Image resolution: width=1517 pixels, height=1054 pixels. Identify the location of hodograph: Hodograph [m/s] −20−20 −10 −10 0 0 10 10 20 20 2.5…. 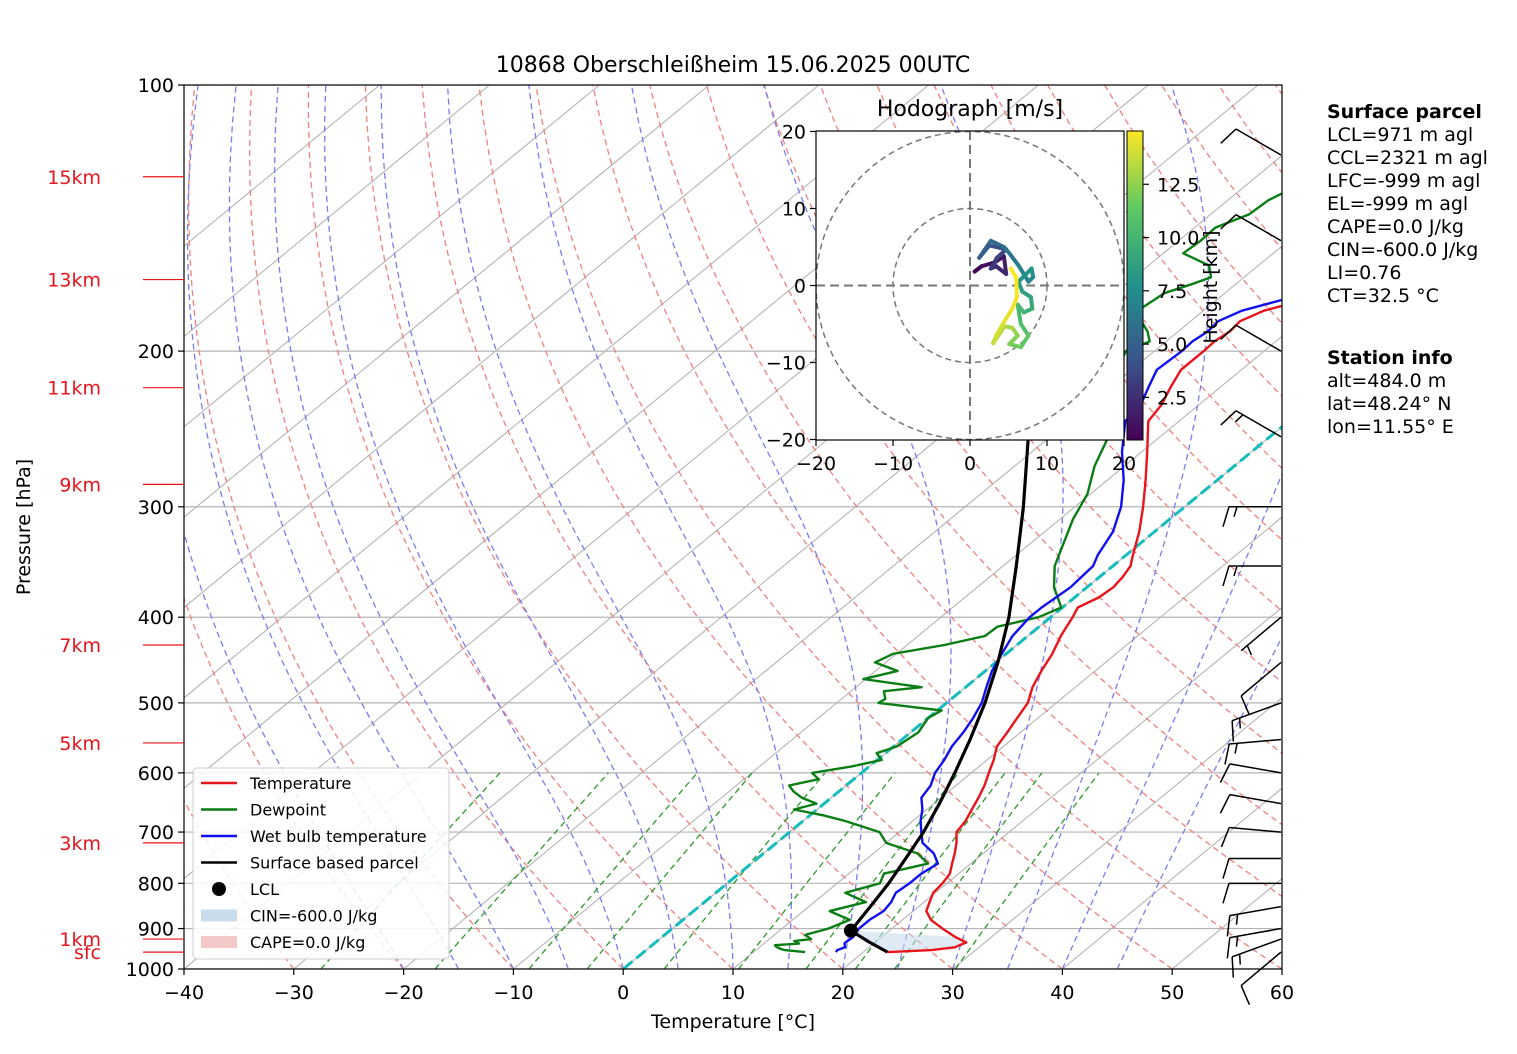
(994, 286).